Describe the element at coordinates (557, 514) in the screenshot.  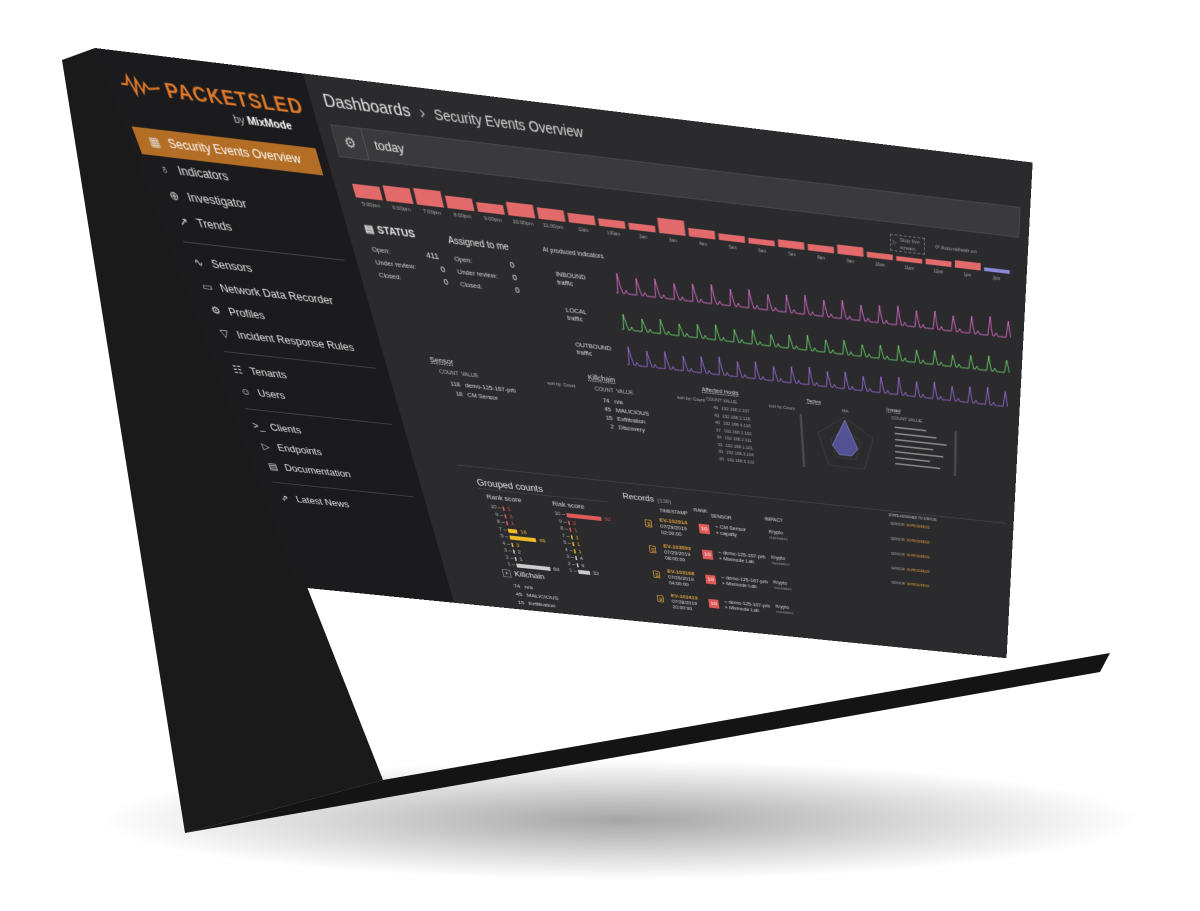
I see `score-axis-label: 10` at that location.